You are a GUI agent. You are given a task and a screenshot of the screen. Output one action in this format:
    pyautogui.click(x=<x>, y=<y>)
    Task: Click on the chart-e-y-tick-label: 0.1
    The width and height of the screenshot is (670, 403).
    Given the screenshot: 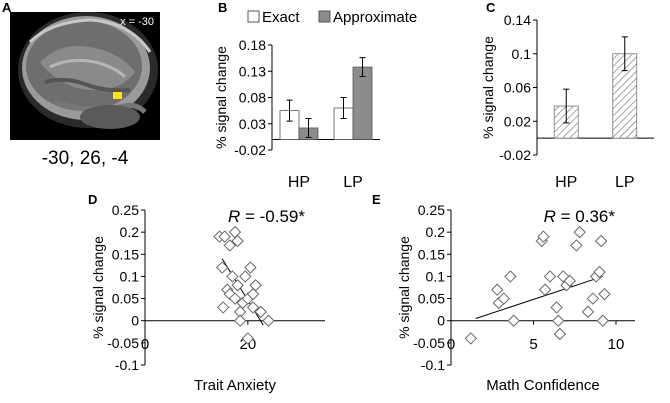 What is the action you would take?
    pyautogui.click(x=436, y=276)
    